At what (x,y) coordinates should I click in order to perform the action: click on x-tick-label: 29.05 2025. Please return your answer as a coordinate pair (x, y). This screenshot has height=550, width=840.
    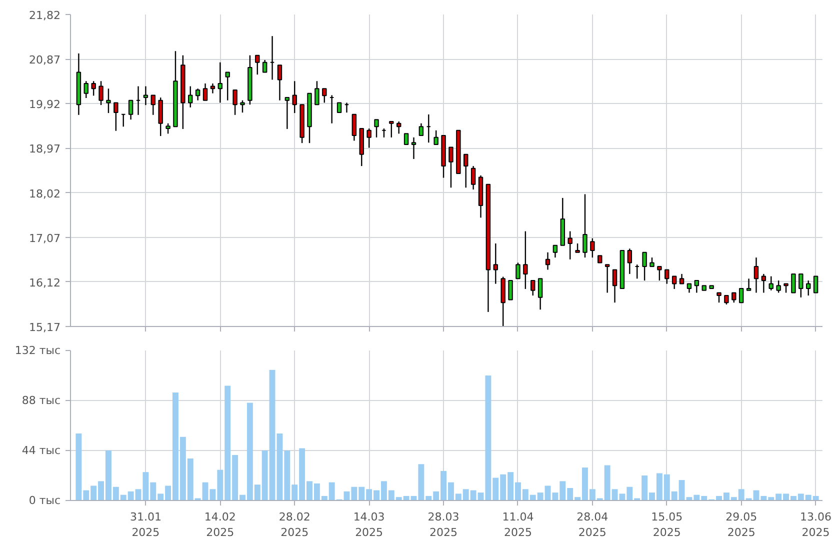
    Looking at the image, I should click on (742, 525).